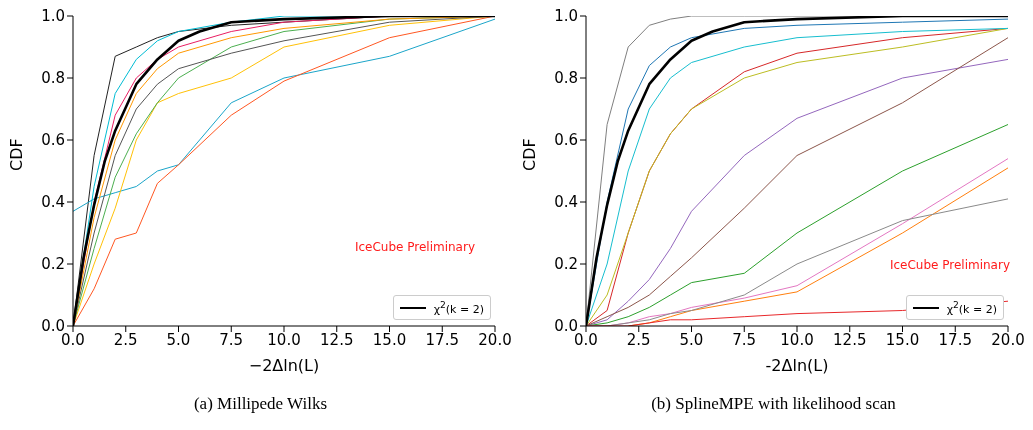 Image resolution: width=1033 pixels, height=430 pixels. I want to click on x-axis-title: −2Δln(L), so click(284, 365).